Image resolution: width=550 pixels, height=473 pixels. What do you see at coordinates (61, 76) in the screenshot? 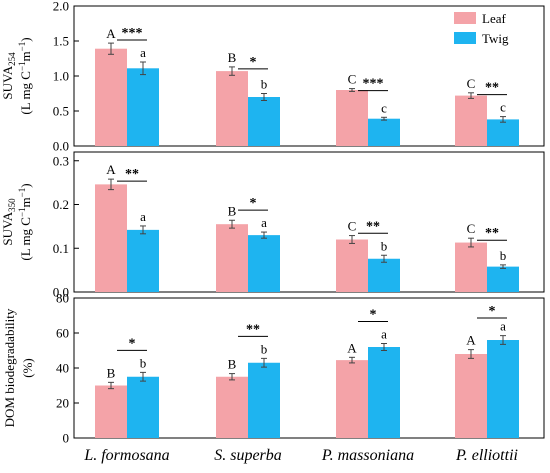
I see `y-tick-label: 1.0` at bounding box center [61, 76].